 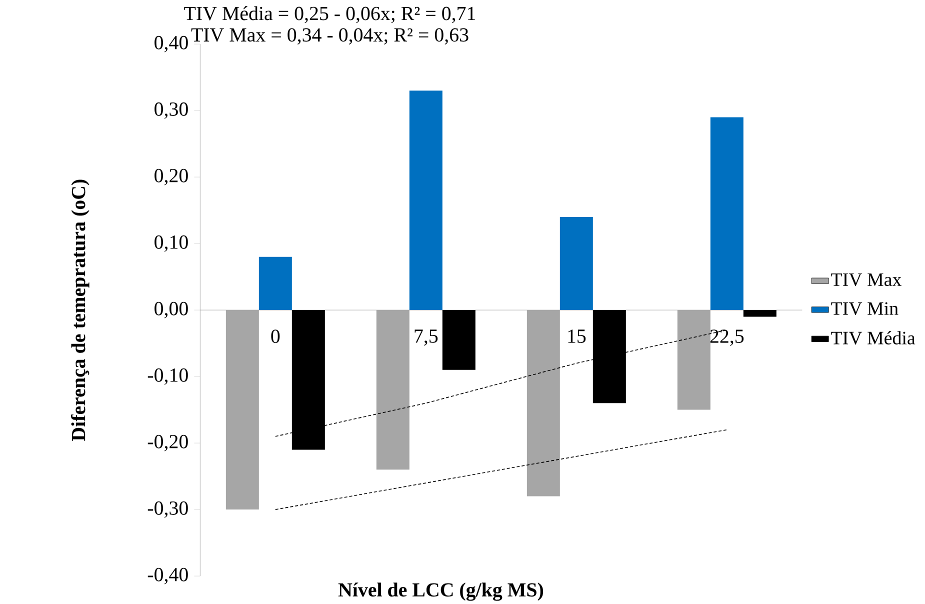 I want to click on y-tick-label: -0,20, so click(x=168, y=443).